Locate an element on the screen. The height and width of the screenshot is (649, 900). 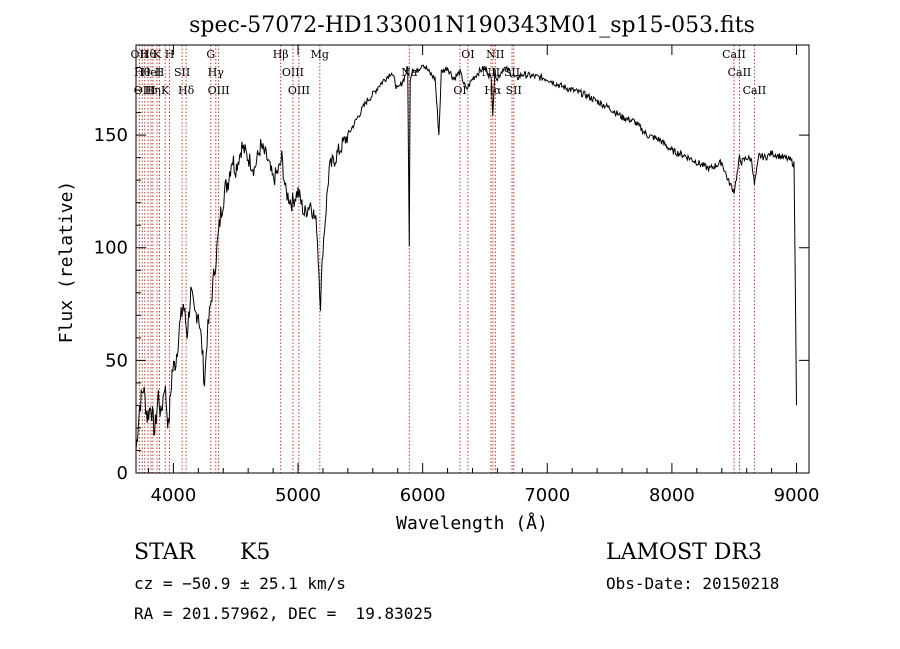
x-tick-label: 6000 is located at coordinates (423, 495).